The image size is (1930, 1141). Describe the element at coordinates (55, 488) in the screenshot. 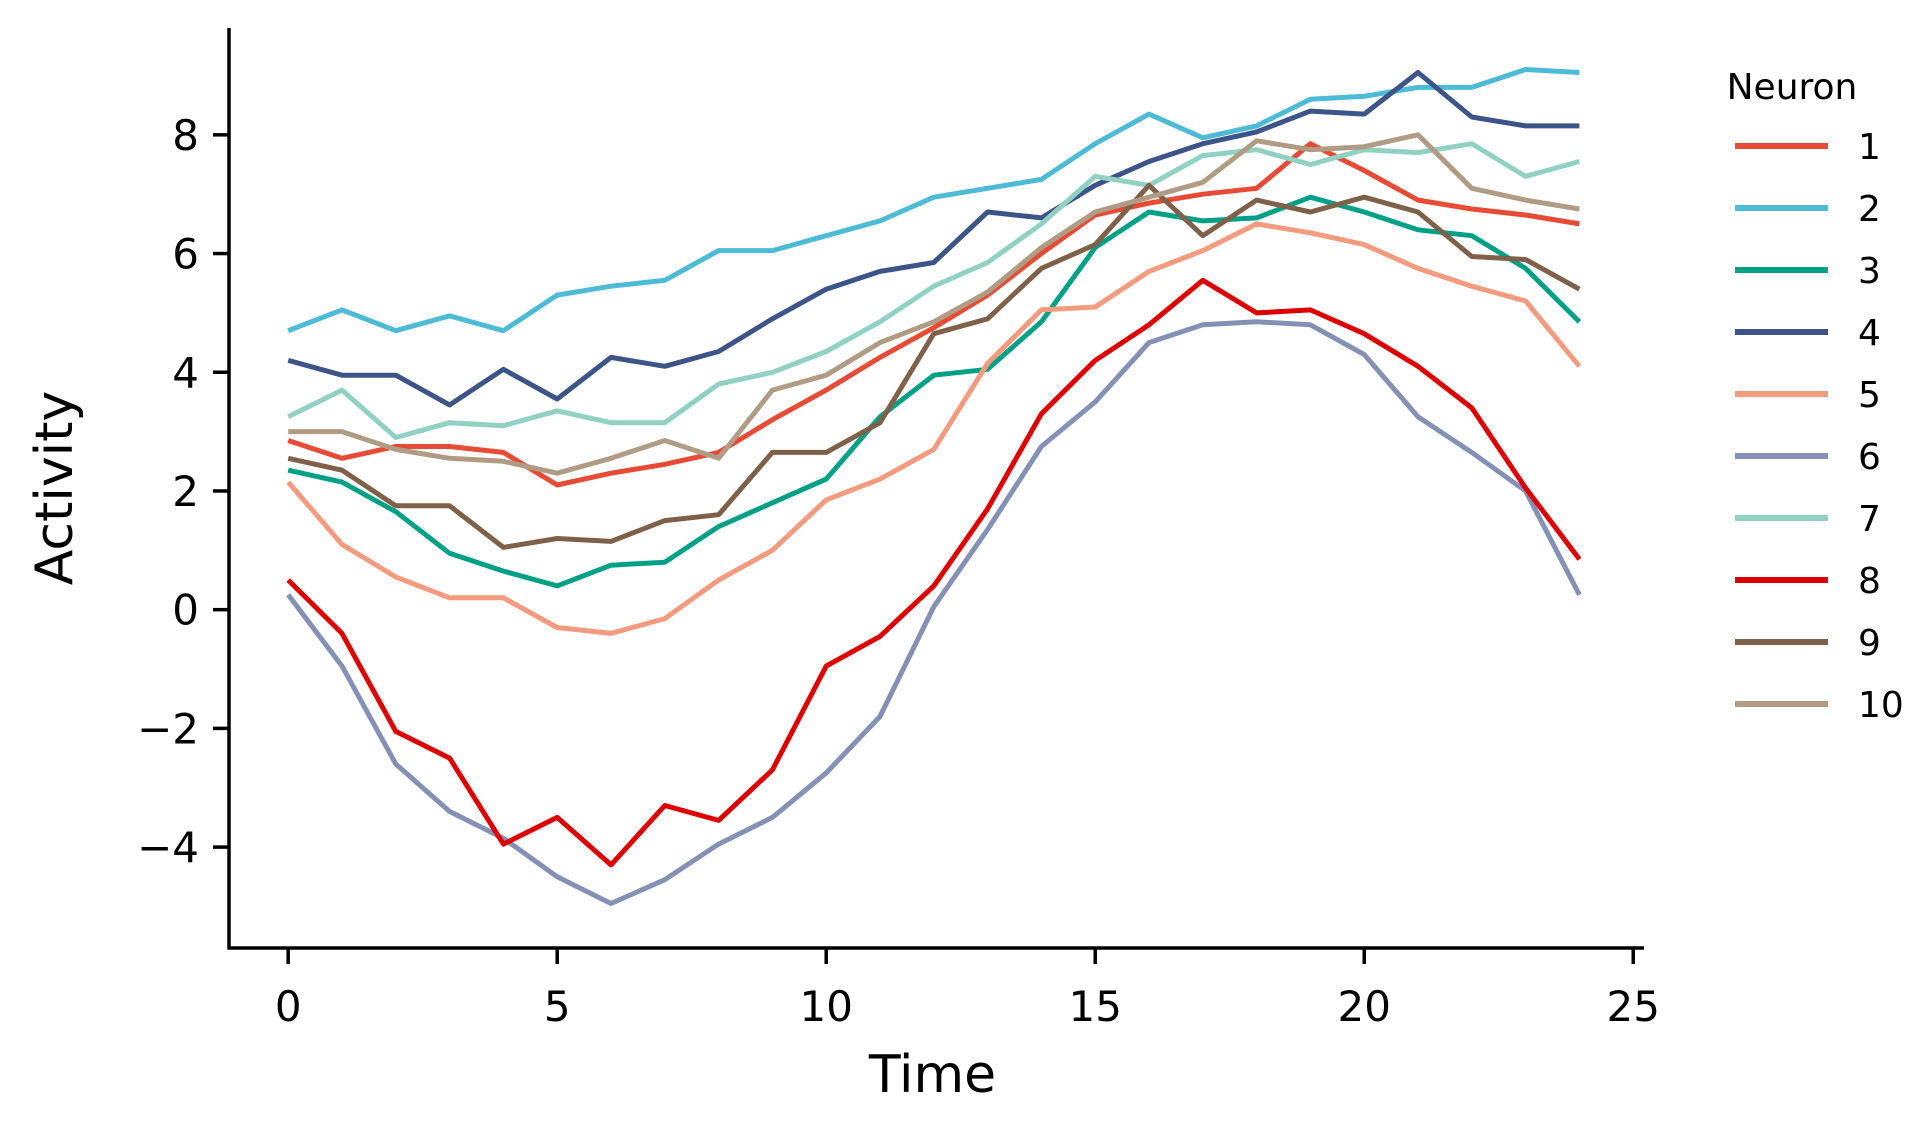

I see `y-axis-title: Activity` at that location.